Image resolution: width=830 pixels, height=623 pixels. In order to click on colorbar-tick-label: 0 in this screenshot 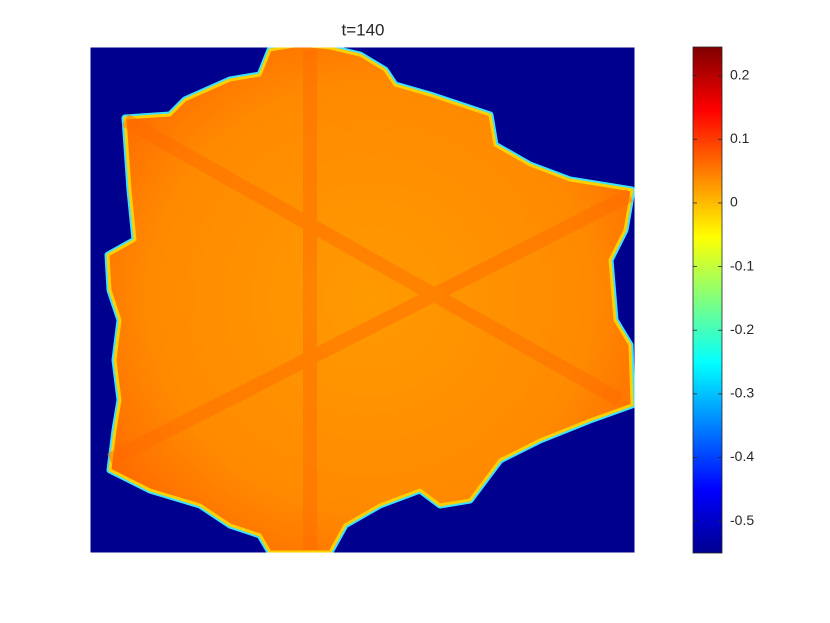, I will do `click(734, 202)`.